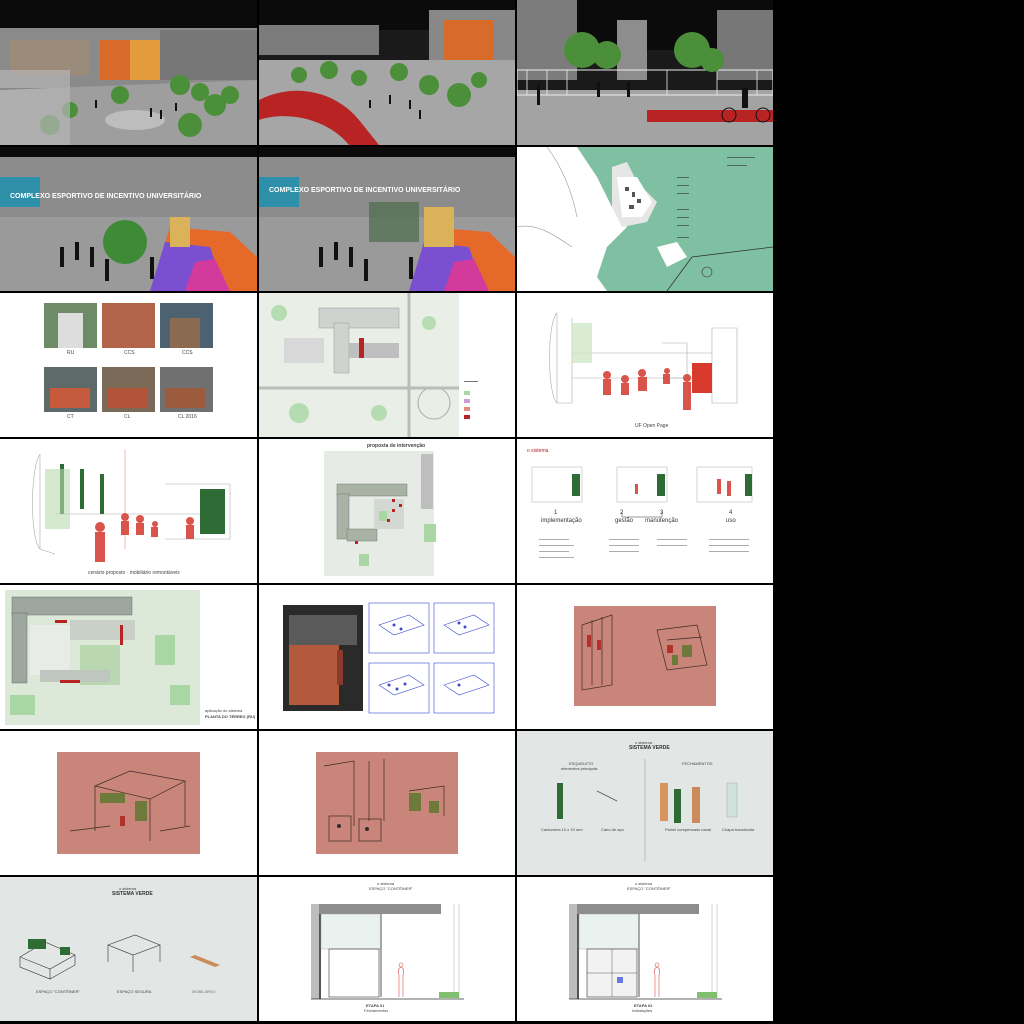  What do you see at coordinates (581, 763) in the screenshot?
I see `components-left-label: ESQUELETO` at bounding box center [581, 763].